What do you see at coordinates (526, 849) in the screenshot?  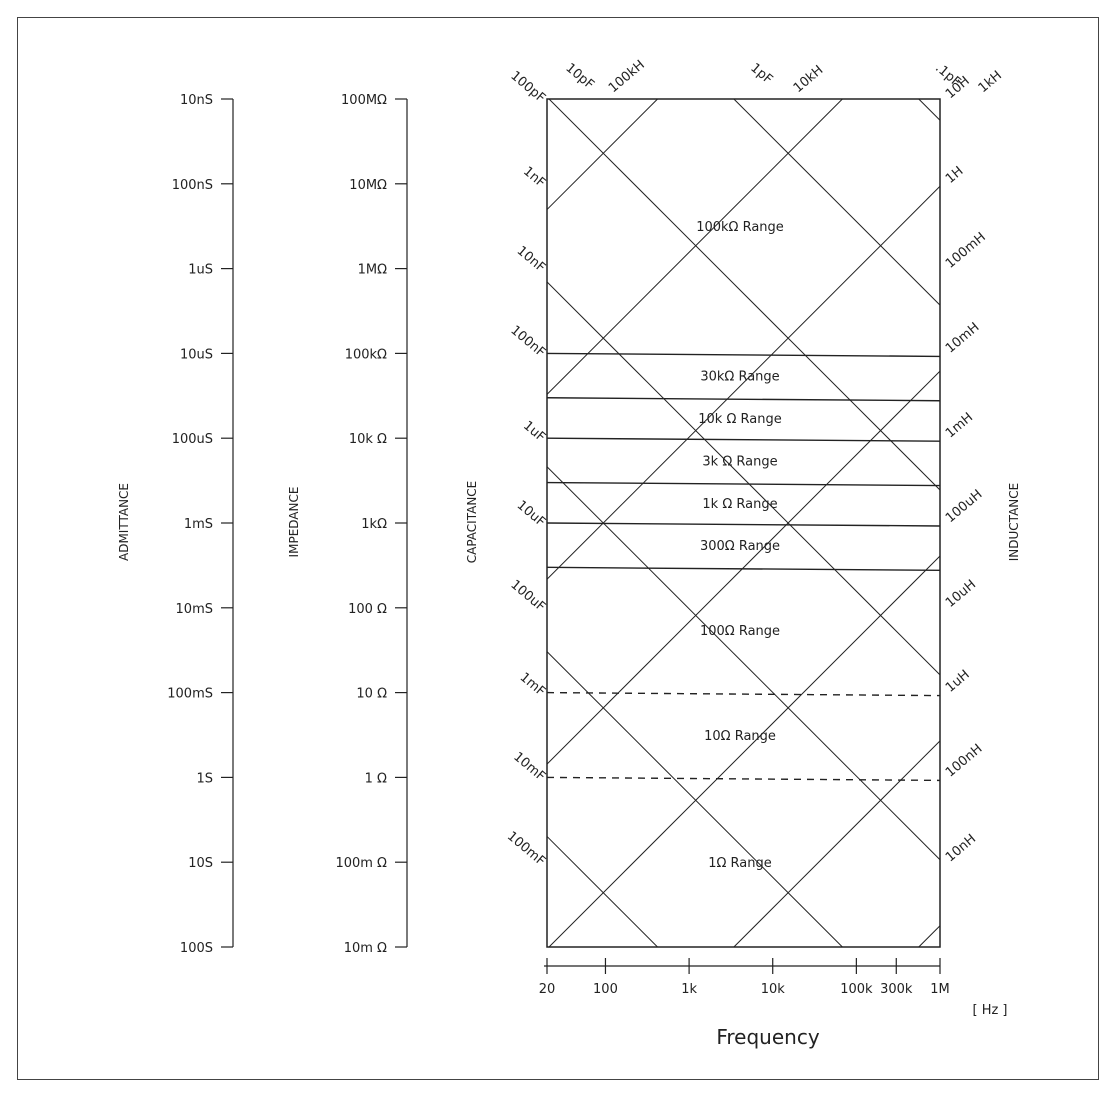 I see `capacitance-tick-label: 100mF` at bounding box center [526, 849].